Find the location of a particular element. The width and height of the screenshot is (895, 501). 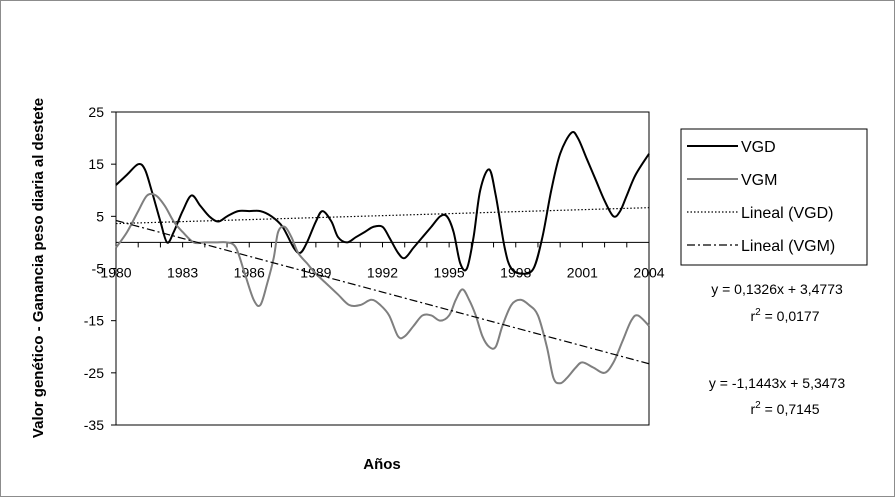

y-tick-label: -15 is located at coordinates (94, 321).